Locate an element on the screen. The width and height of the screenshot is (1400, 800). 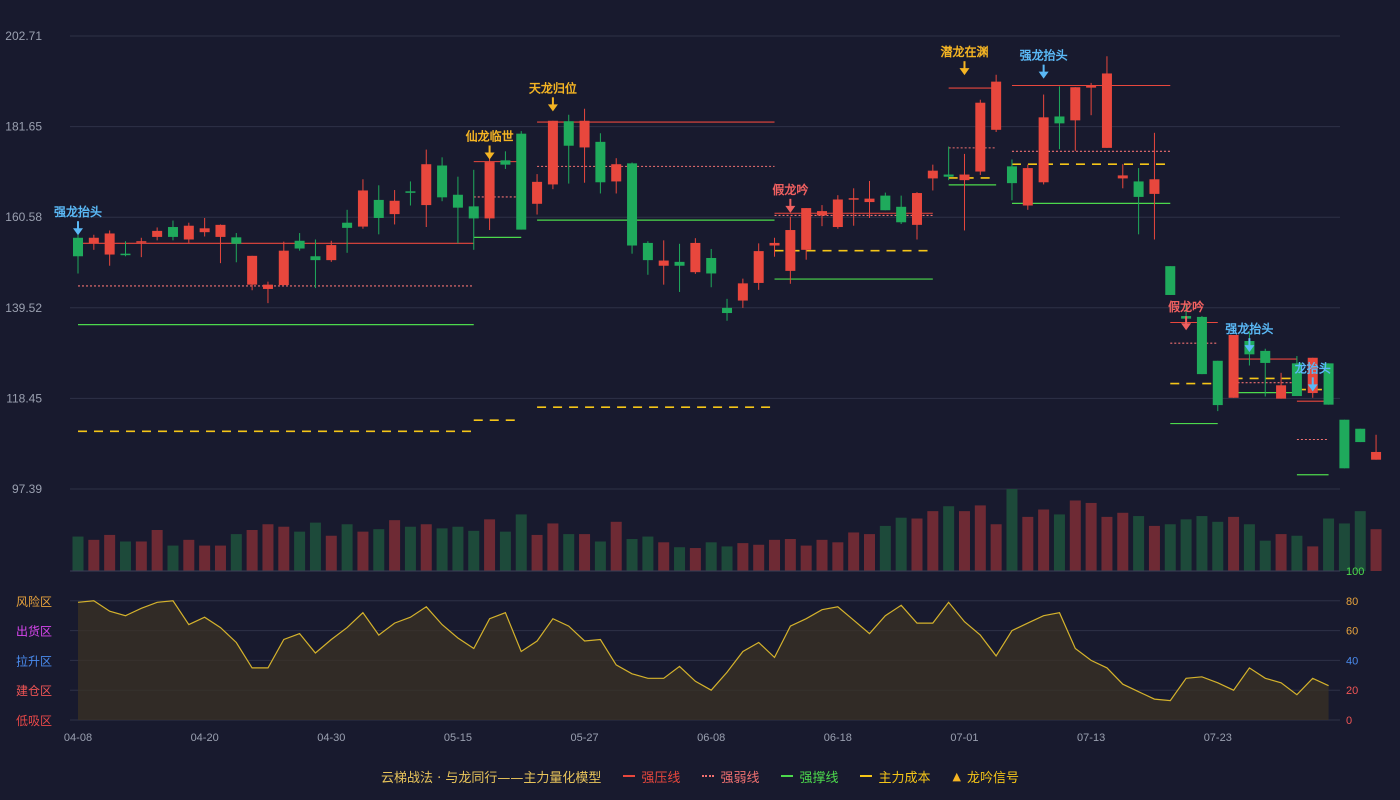
osc-axis-label: 40 is located at coordinates (1352, 661).